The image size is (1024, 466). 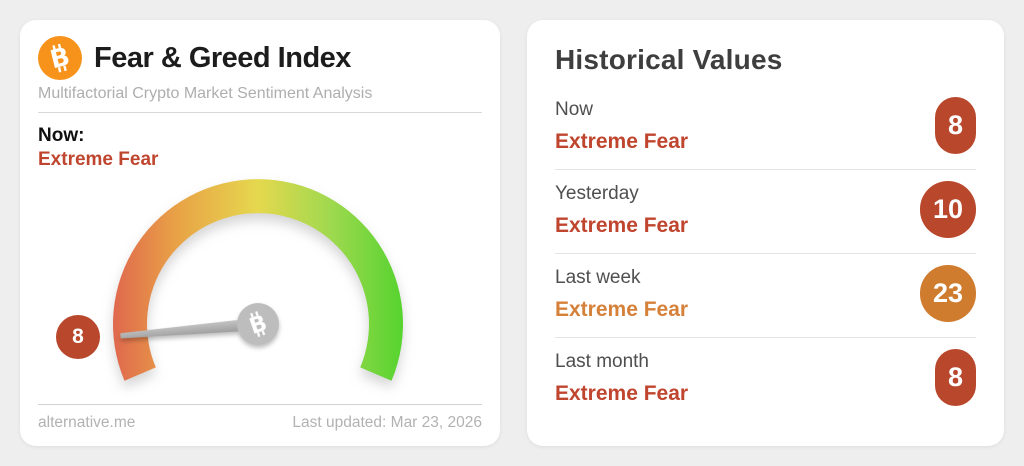 I want to click on gauge-value-badge: 8, so click(x=78, y=336).